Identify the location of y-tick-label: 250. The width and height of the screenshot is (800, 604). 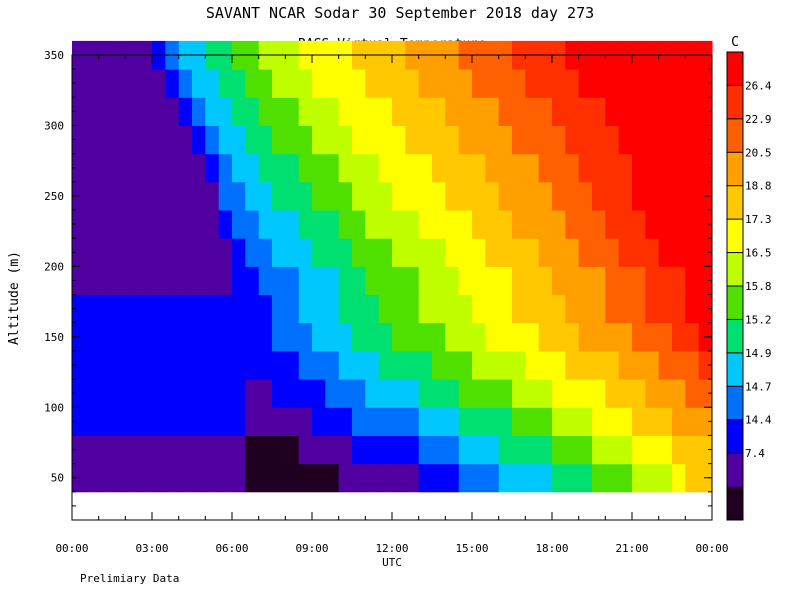
(54, 196).